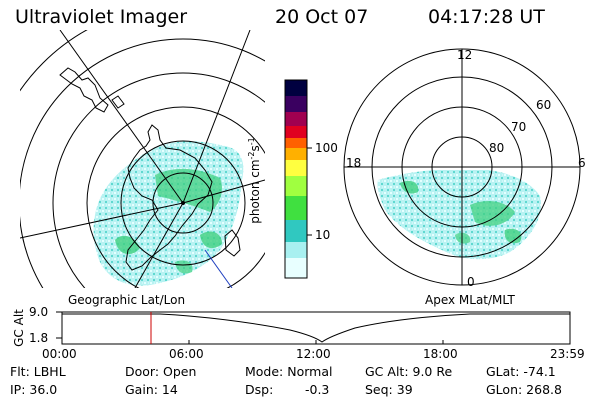 The width and height of the screenshot is (600, 400). Describe the element at coordinates (322, 17) in the screenshot. I see `observation-date: 20 Oct 07` at that location.